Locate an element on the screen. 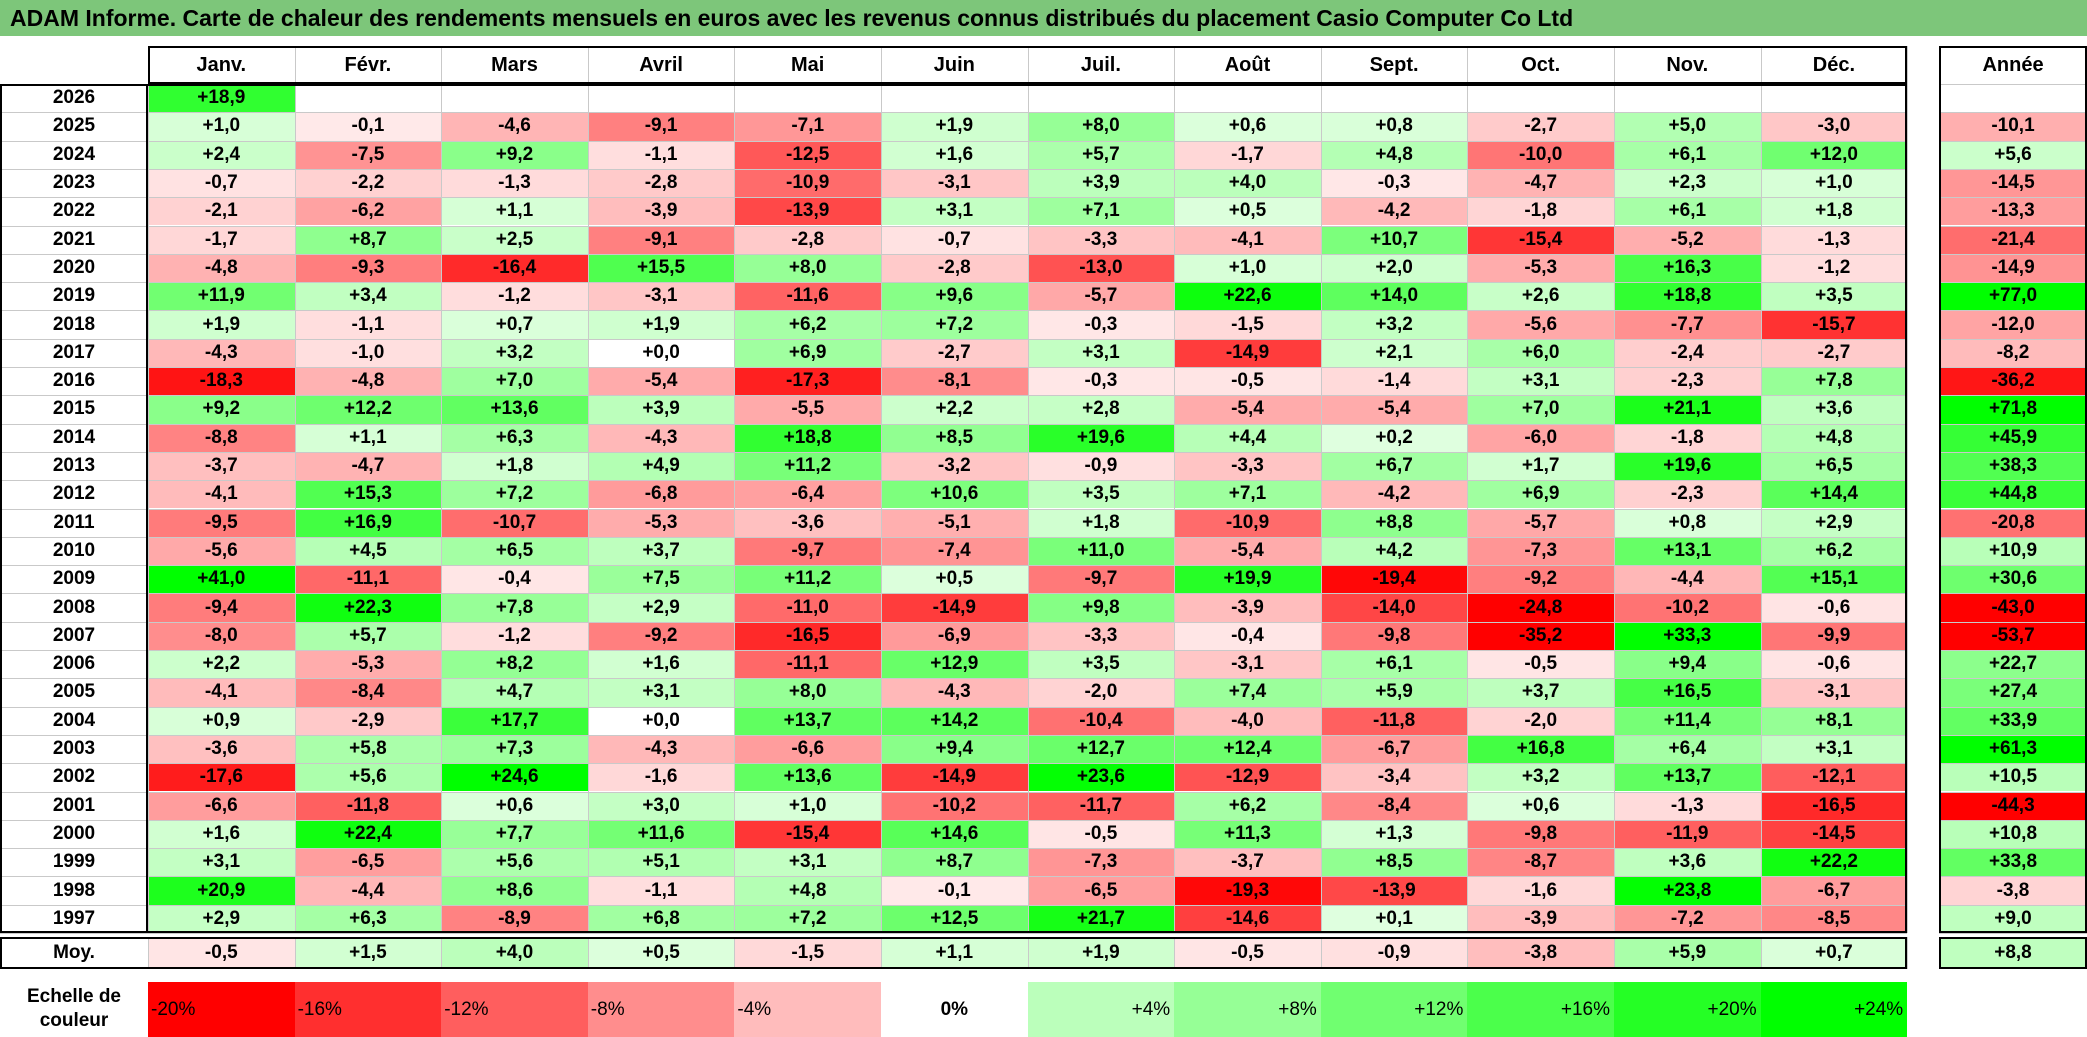 The width and height of the screenshot is (2087, 1037). heatmap-cell: +9,2 is located at coordinates (221, 409).